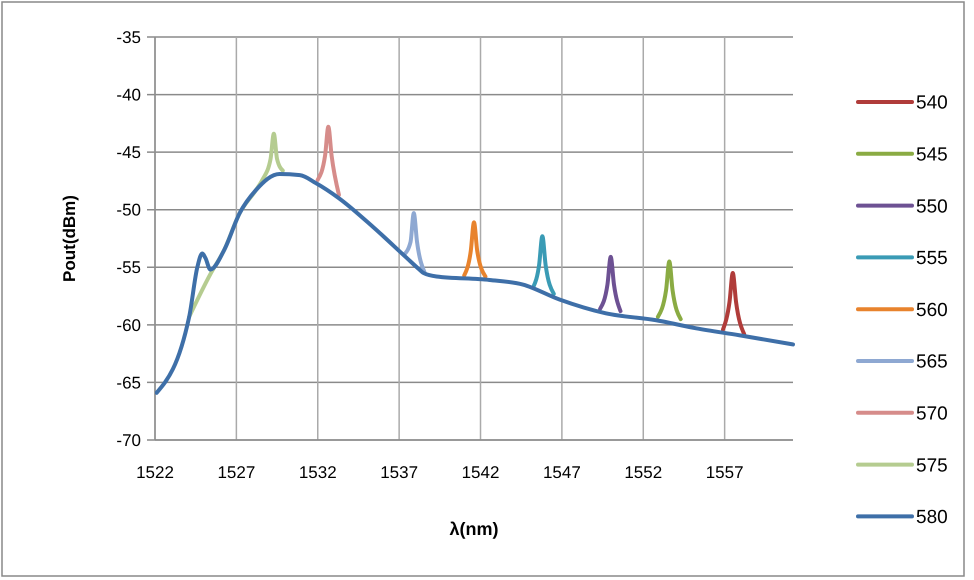 This screenshot has width=974, height=580. Describe the element at coordinates (236, 472) in the screenshot. I see `x-tick-label: 1527` at that location.